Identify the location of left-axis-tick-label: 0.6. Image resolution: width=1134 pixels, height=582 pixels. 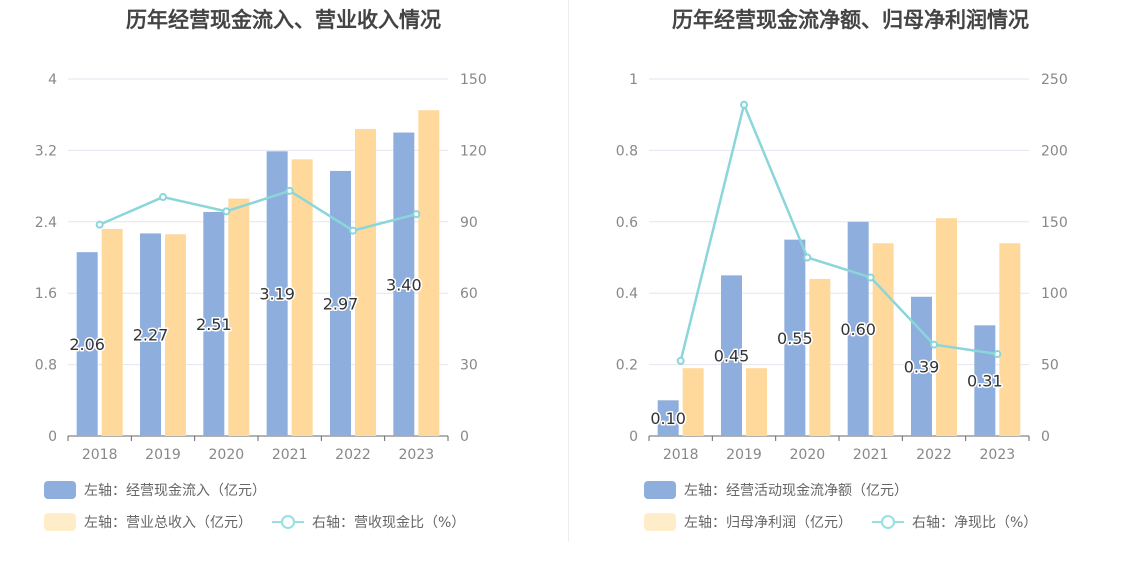
(627, 223).